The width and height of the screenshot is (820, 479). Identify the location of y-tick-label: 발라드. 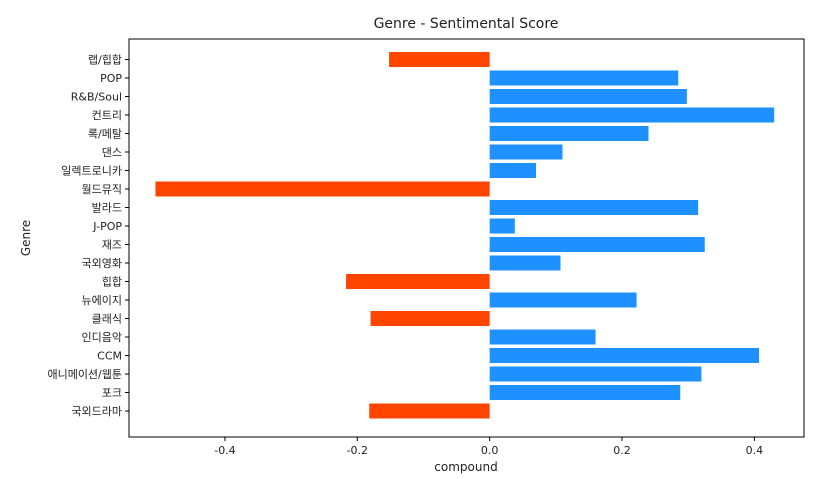
(107, 208).